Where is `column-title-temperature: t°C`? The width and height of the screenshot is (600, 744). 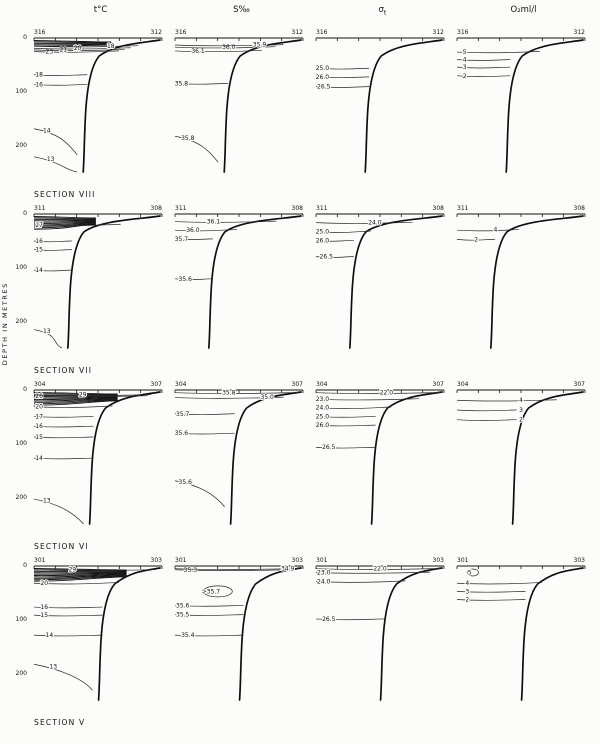 column-title-temperature: t°C is located at coordinates (100, 15).